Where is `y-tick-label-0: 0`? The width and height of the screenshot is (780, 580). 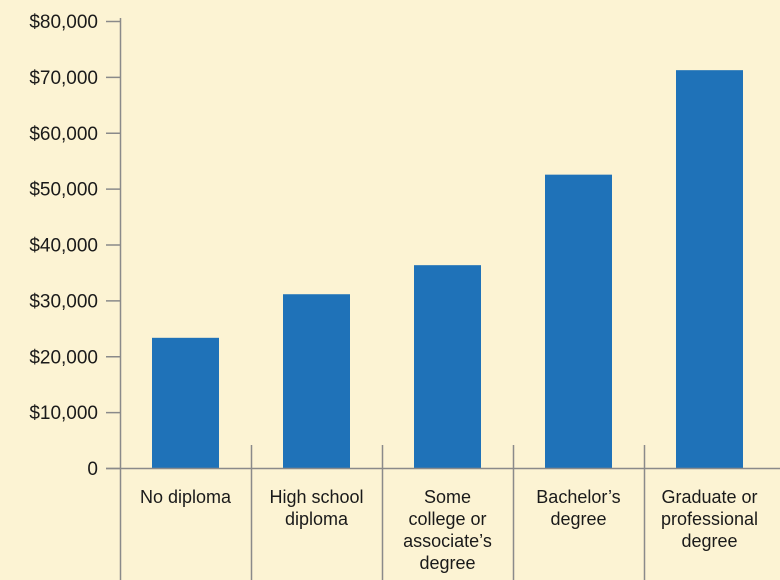
y-tick-label-0: 0 is located at coordinates (92, 469).